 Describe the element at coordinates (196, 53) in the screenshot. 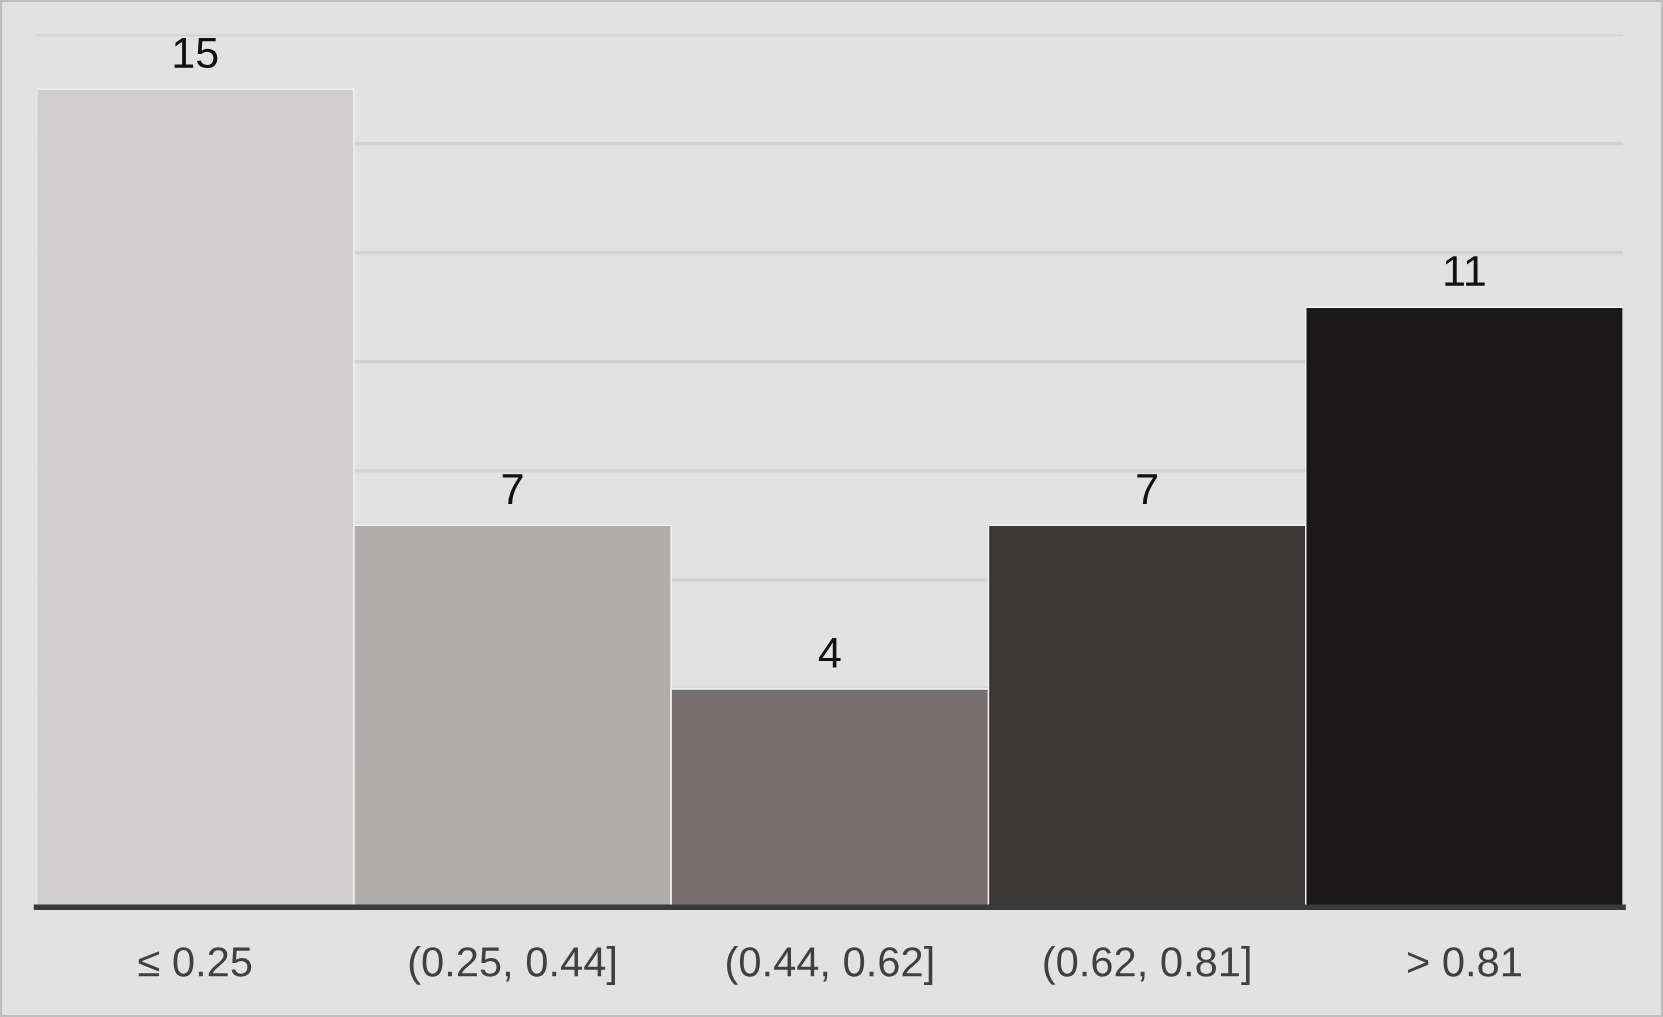

I see `data-label: 15` at that location.